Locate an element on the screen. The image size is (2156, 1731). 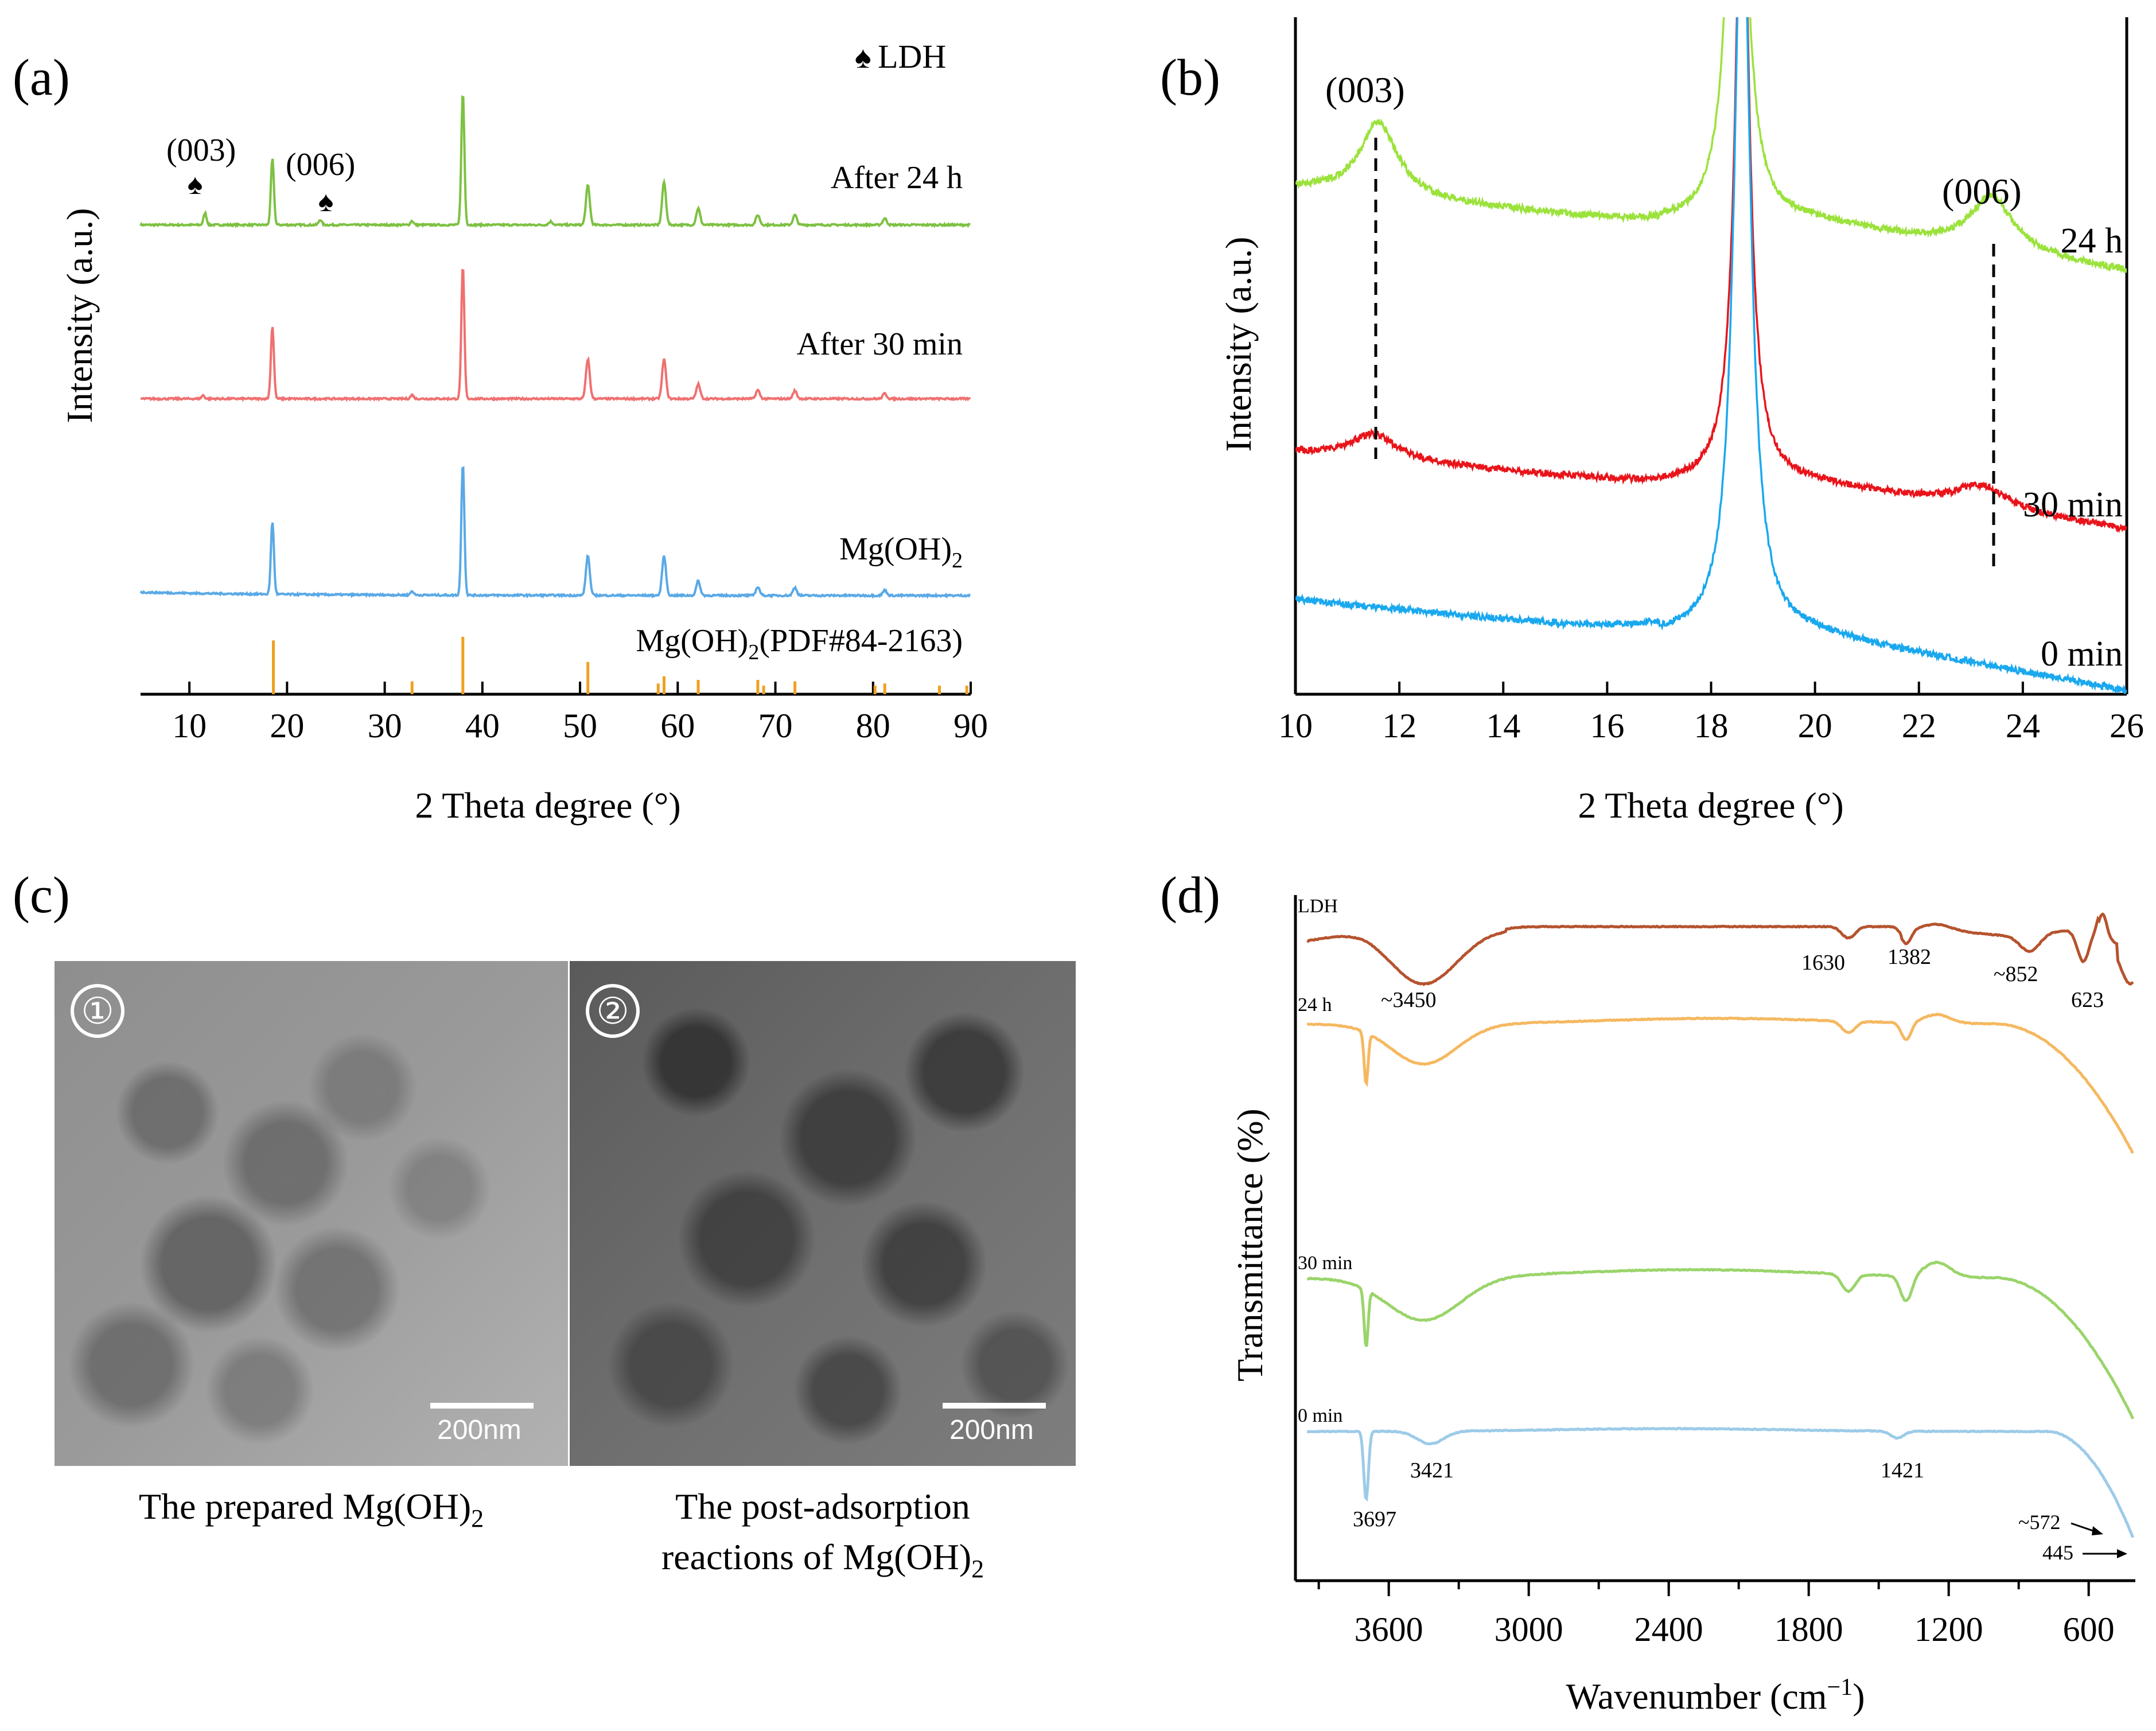
tem-badge-2: ② is located at coordinates (613, 1011).